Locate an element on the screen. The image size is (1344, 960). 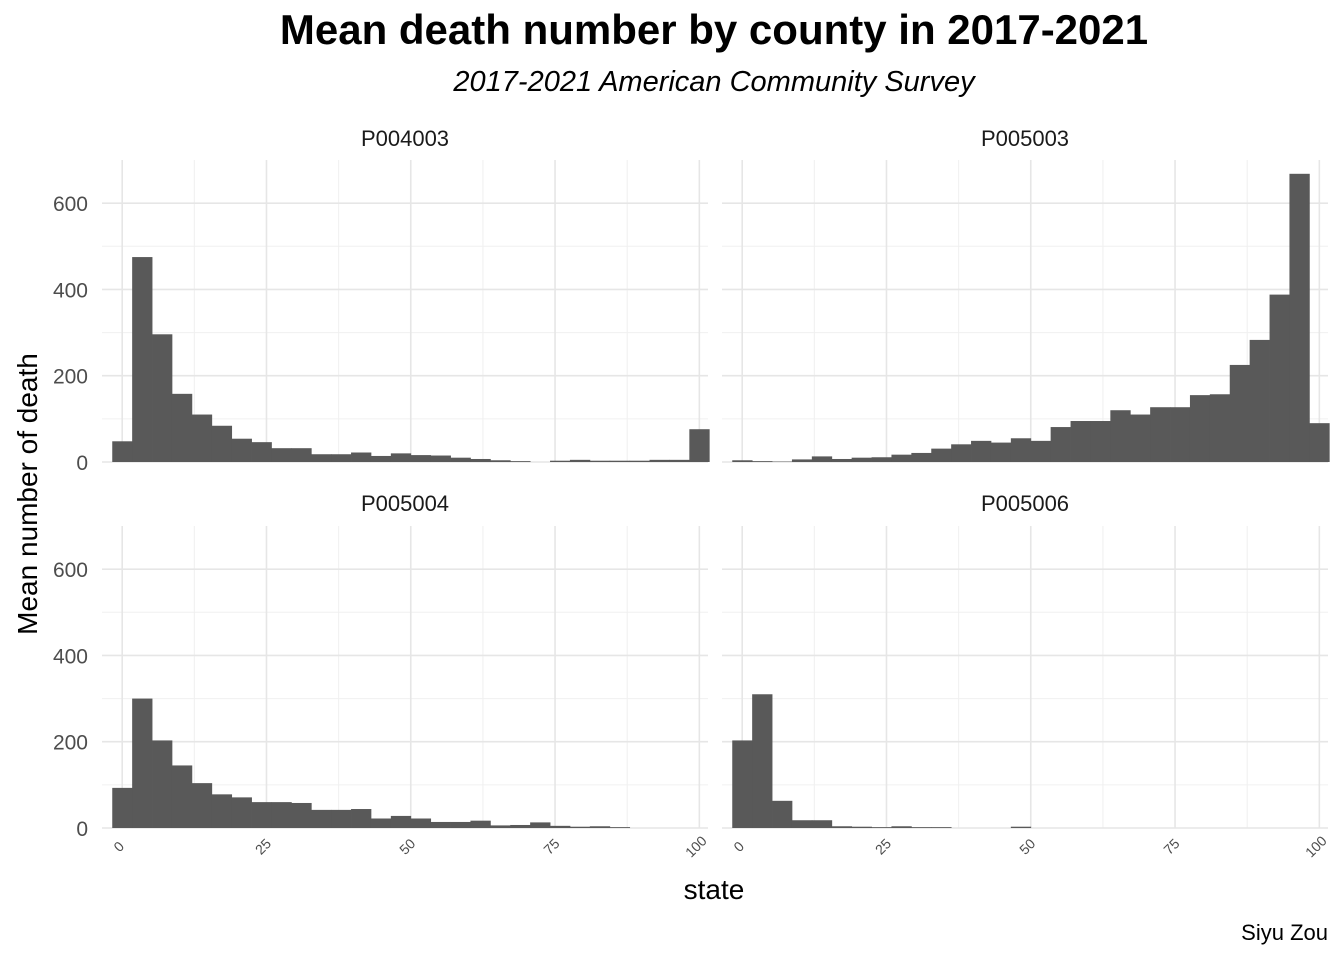
facet-label: P005004 is located at coordinates (405, 503).